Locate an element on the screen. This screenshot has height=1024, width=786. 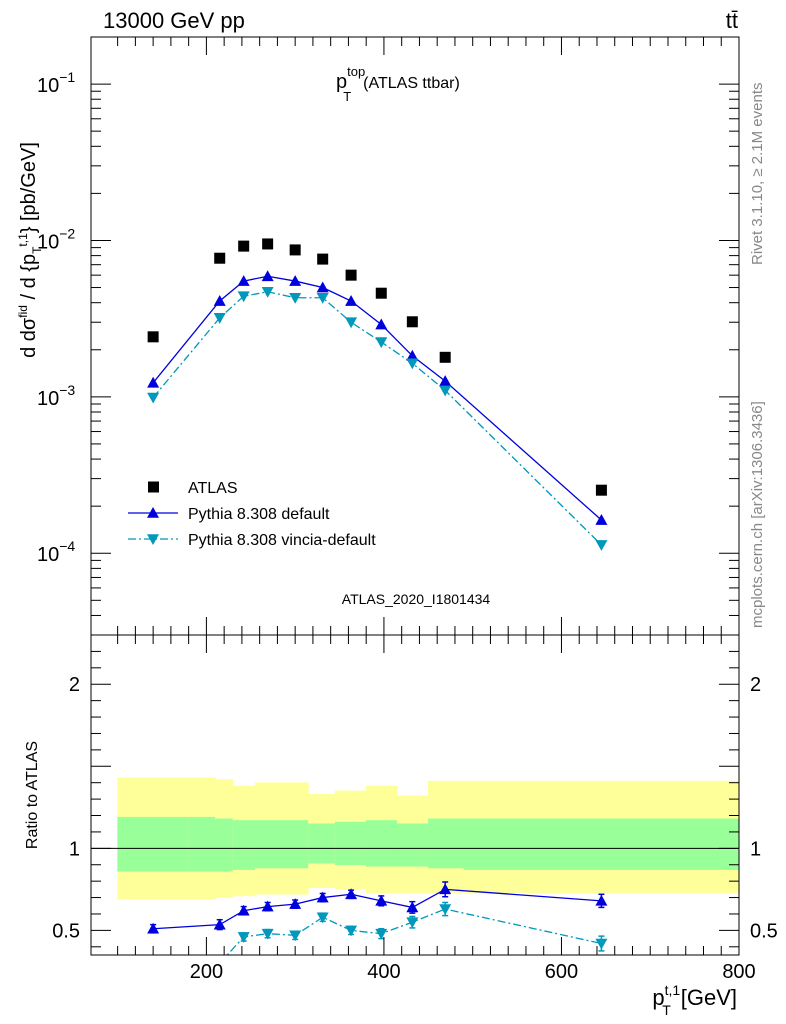
legend-label: ATLAS is located at coordinates (213, 488).